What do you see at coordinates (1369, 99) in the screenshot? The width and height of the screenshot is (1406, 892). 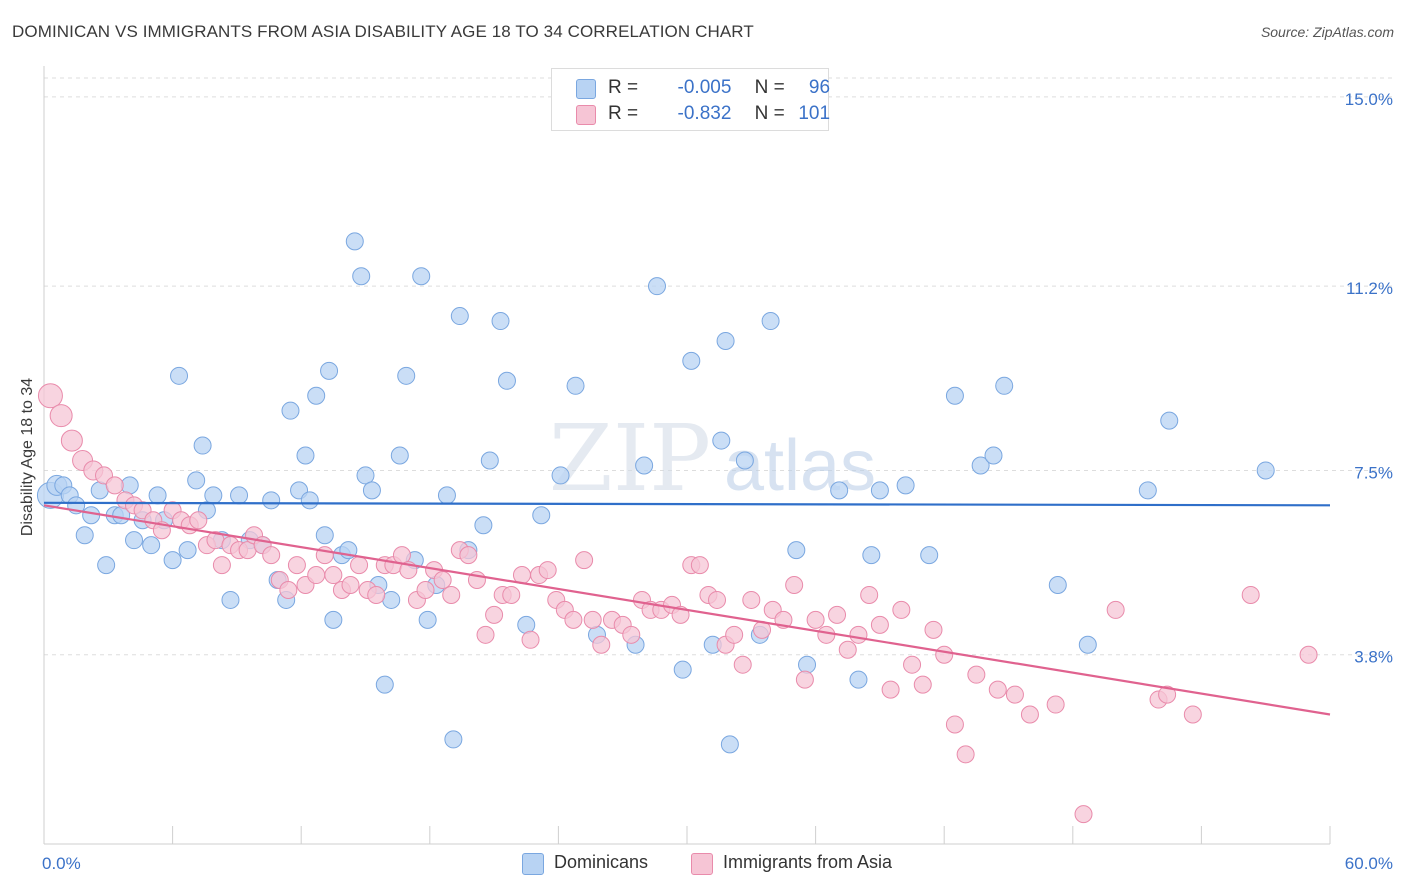 I see `y-tick-label: 15.0%` at bounding box center [1369, 99].